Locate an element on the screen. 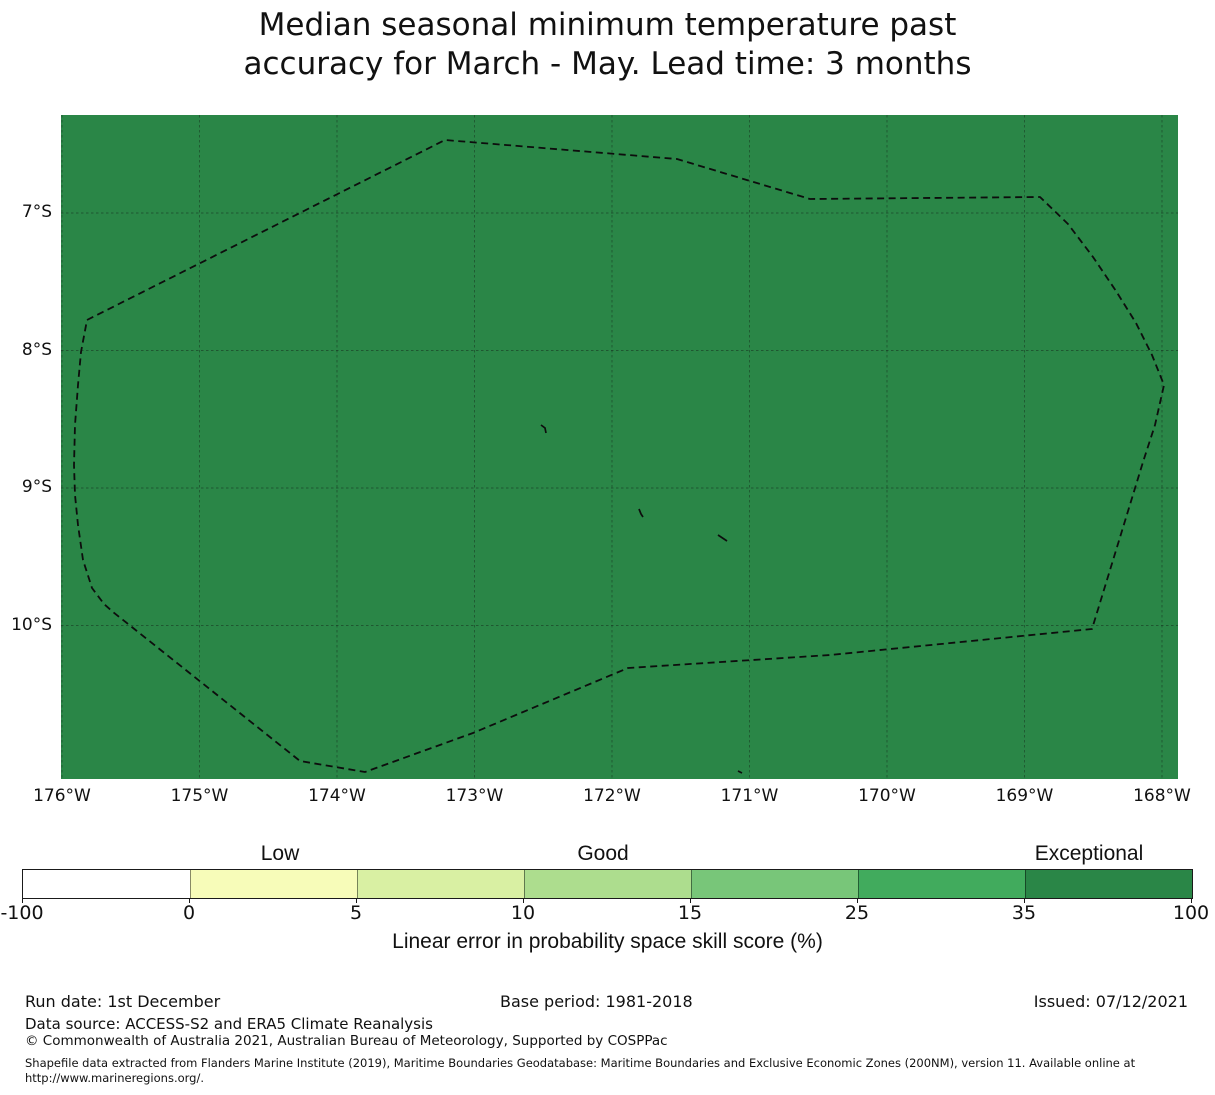  y-tick-label: 9°S is located at coordinates (36, 487).